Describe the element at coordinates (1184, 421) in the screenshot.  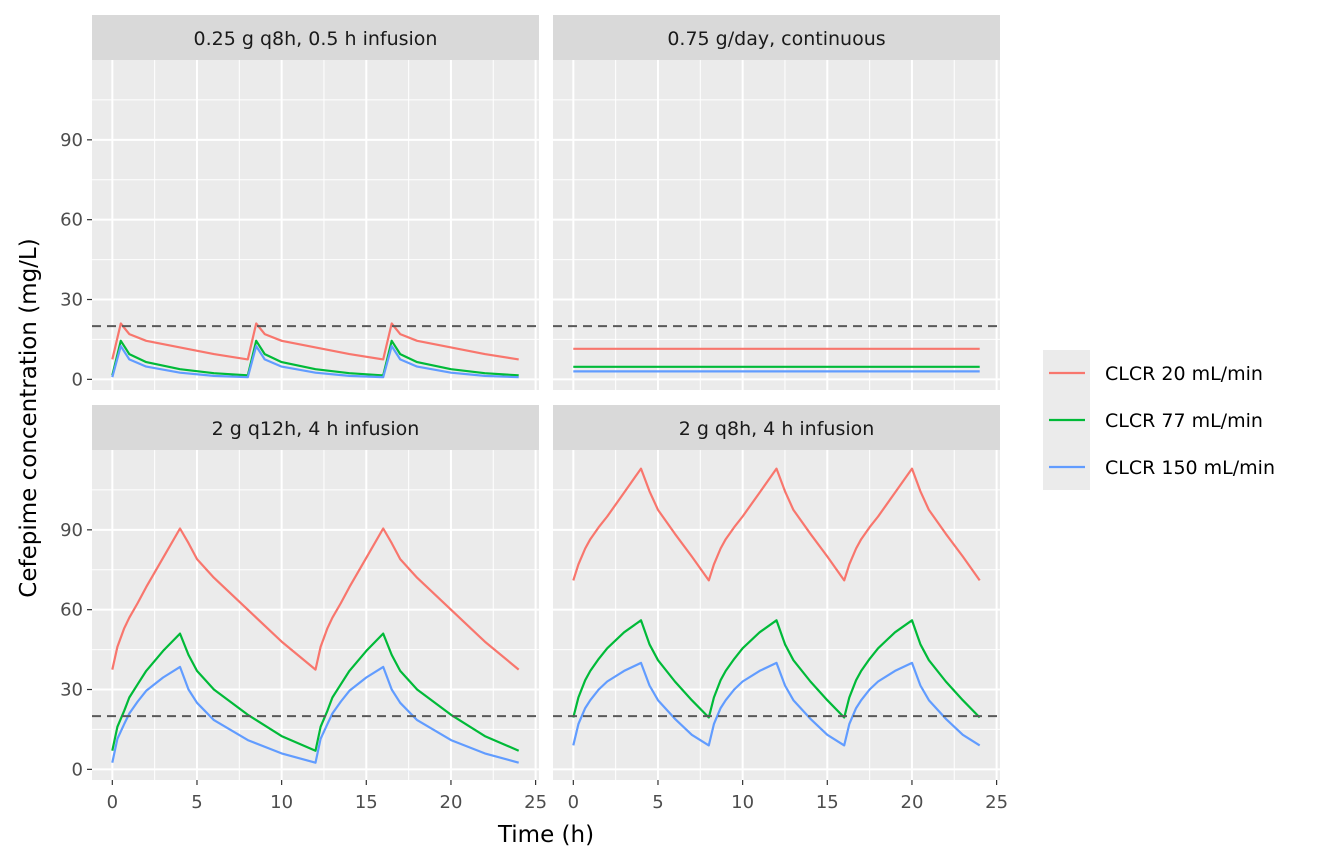
I see `legend-label-clcr-77: CLCR 77 mL/min` at that location.